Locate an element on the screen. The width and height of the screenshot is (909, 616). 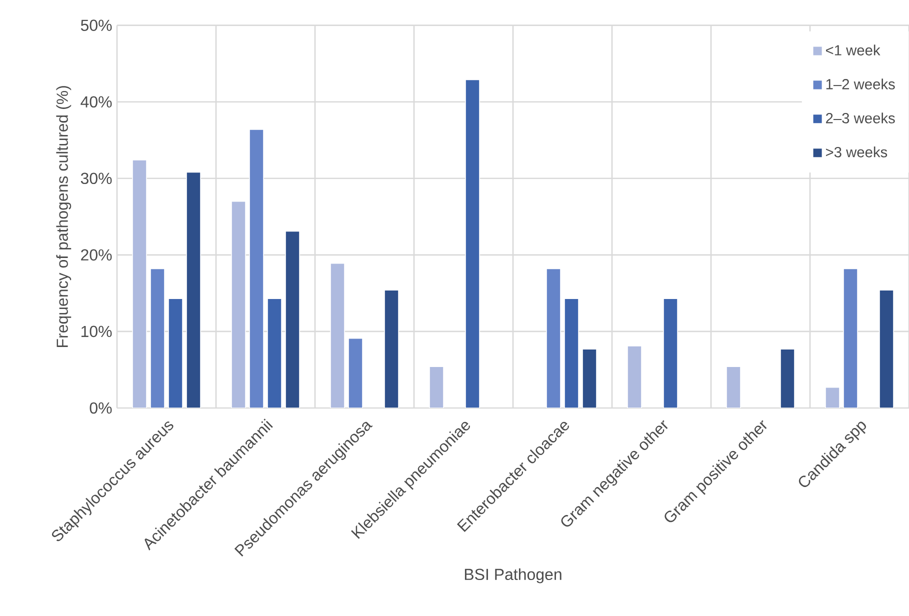
y-tick-label: 50% is located at coordinates (96, 25).